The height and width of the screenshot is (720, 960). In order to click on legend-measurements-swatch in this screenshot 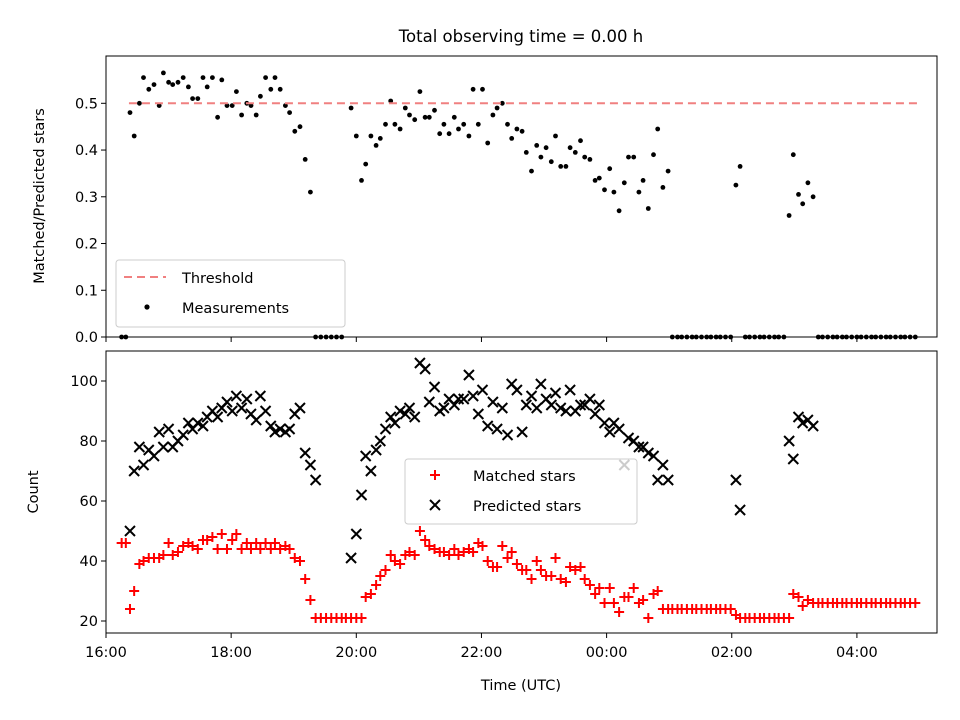, I will do `click(147, 307)`.